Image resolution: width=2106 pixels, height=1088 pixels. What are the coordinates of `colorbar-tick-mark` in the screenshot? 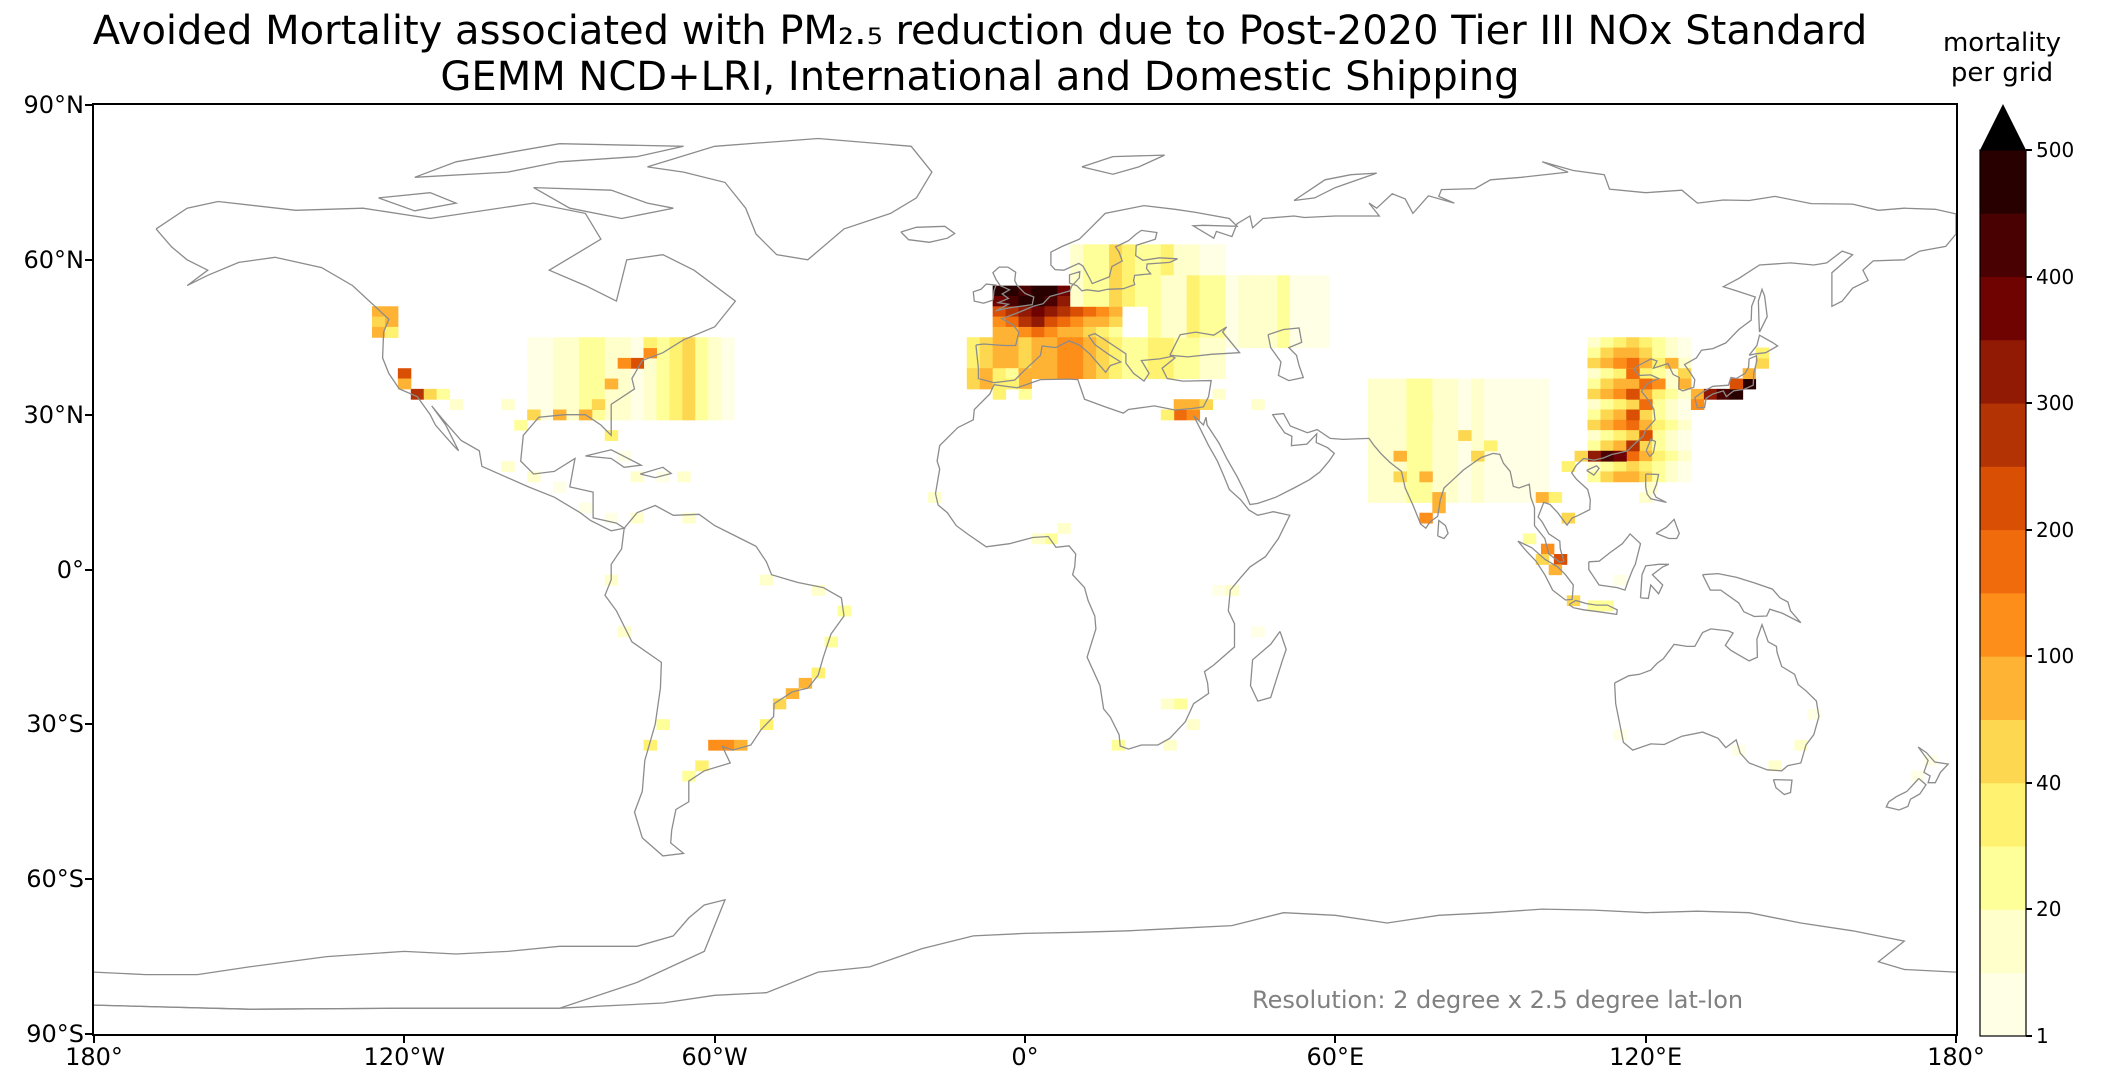 It's located at (2029, 909).